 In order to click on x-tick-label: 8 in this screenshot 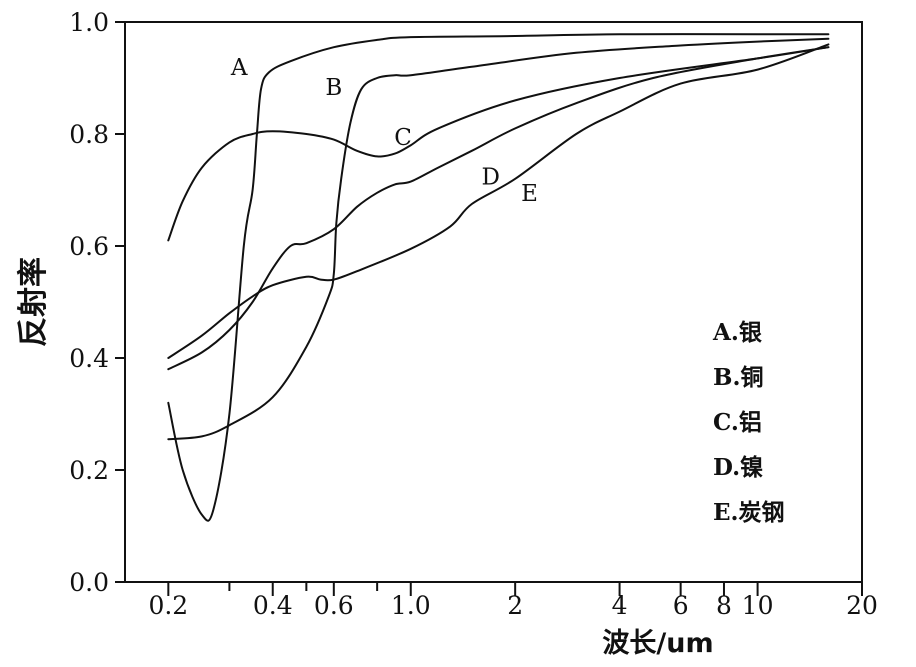, I will do `click(724, 605)`.